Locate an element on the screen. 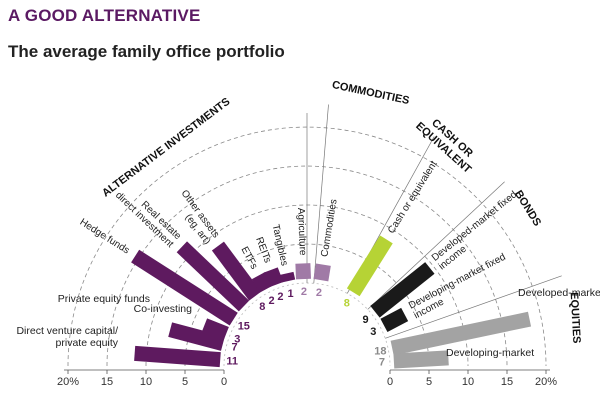 The width and height of the screenshot is (600, 406). group-title: COMMODITIES is located at coordinates (371, 93).